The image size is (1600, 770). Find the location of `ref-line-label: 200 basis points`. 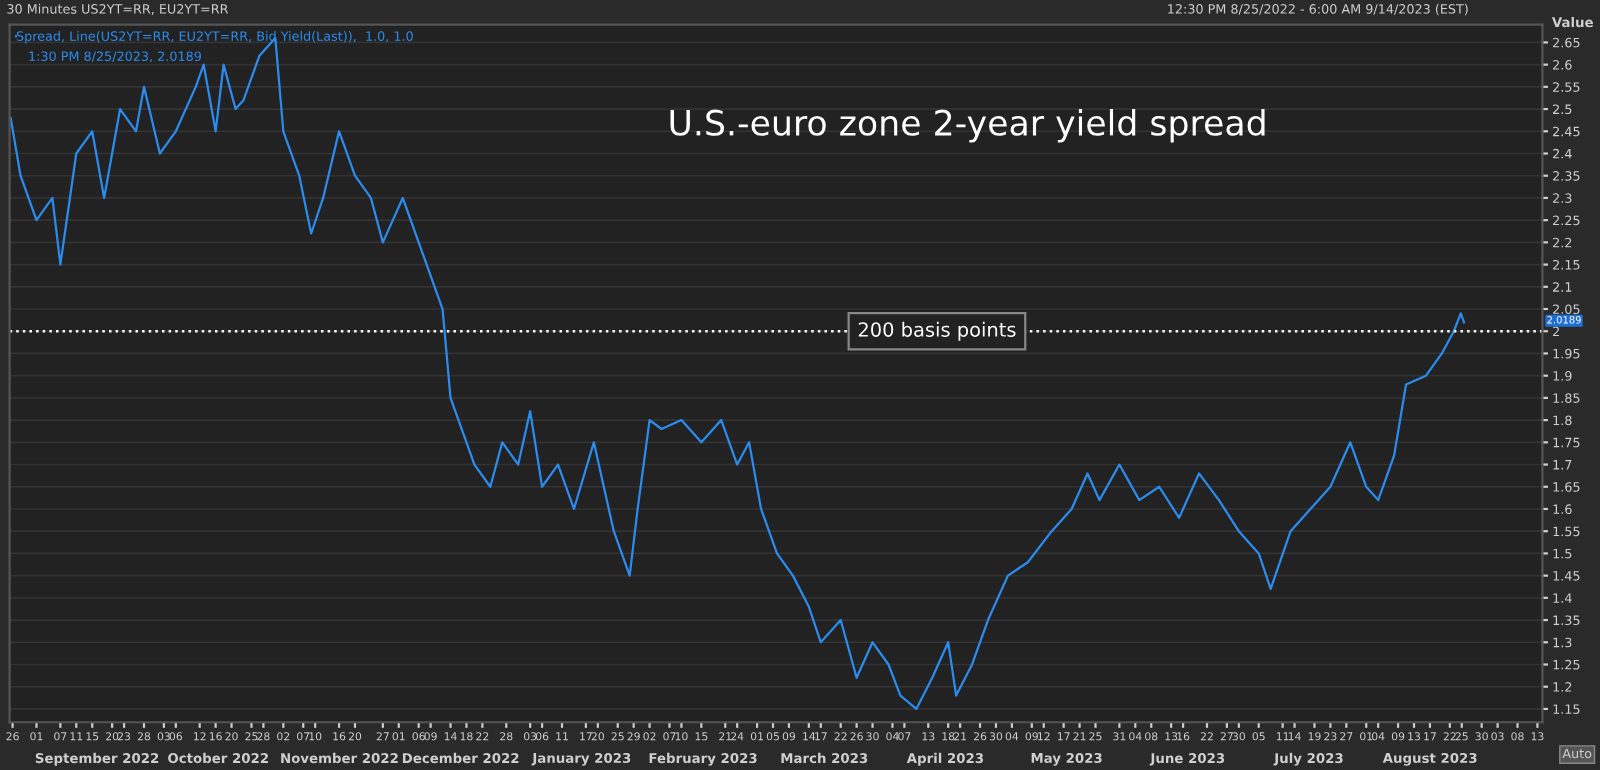

ref-line-label: 200 basis points is located at coordinates (937, 331).